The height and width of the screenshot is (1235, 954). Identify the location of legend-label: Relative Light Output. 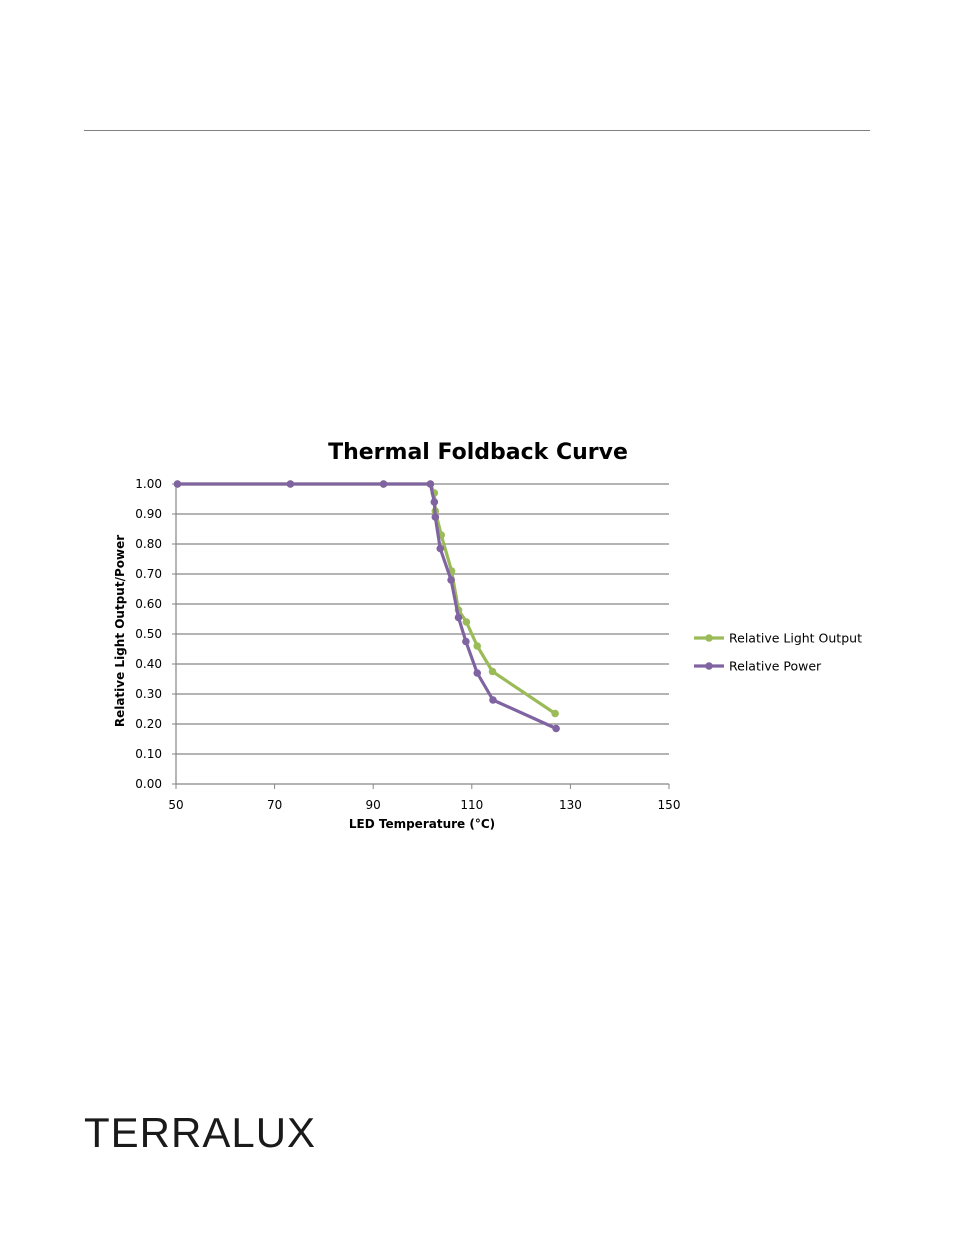
(795, 638).